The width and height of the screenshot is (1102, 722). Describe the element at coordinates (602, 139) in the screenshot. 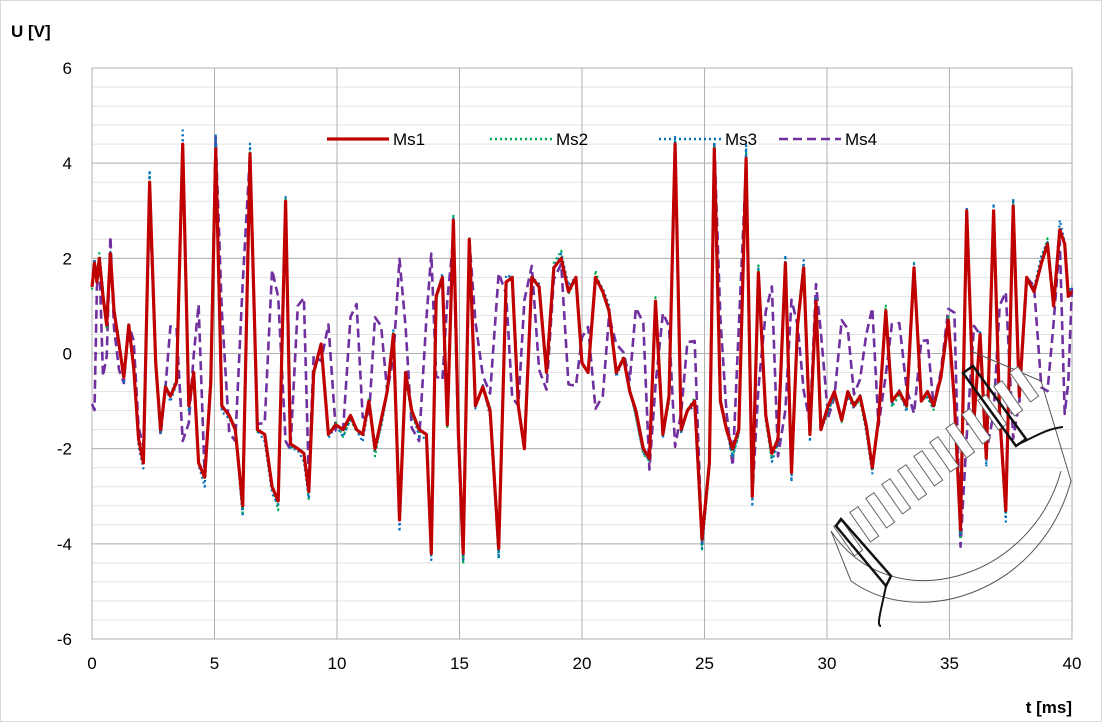

I see `legend: Ms1 Ms2 Ms3 Ms4` at that location.